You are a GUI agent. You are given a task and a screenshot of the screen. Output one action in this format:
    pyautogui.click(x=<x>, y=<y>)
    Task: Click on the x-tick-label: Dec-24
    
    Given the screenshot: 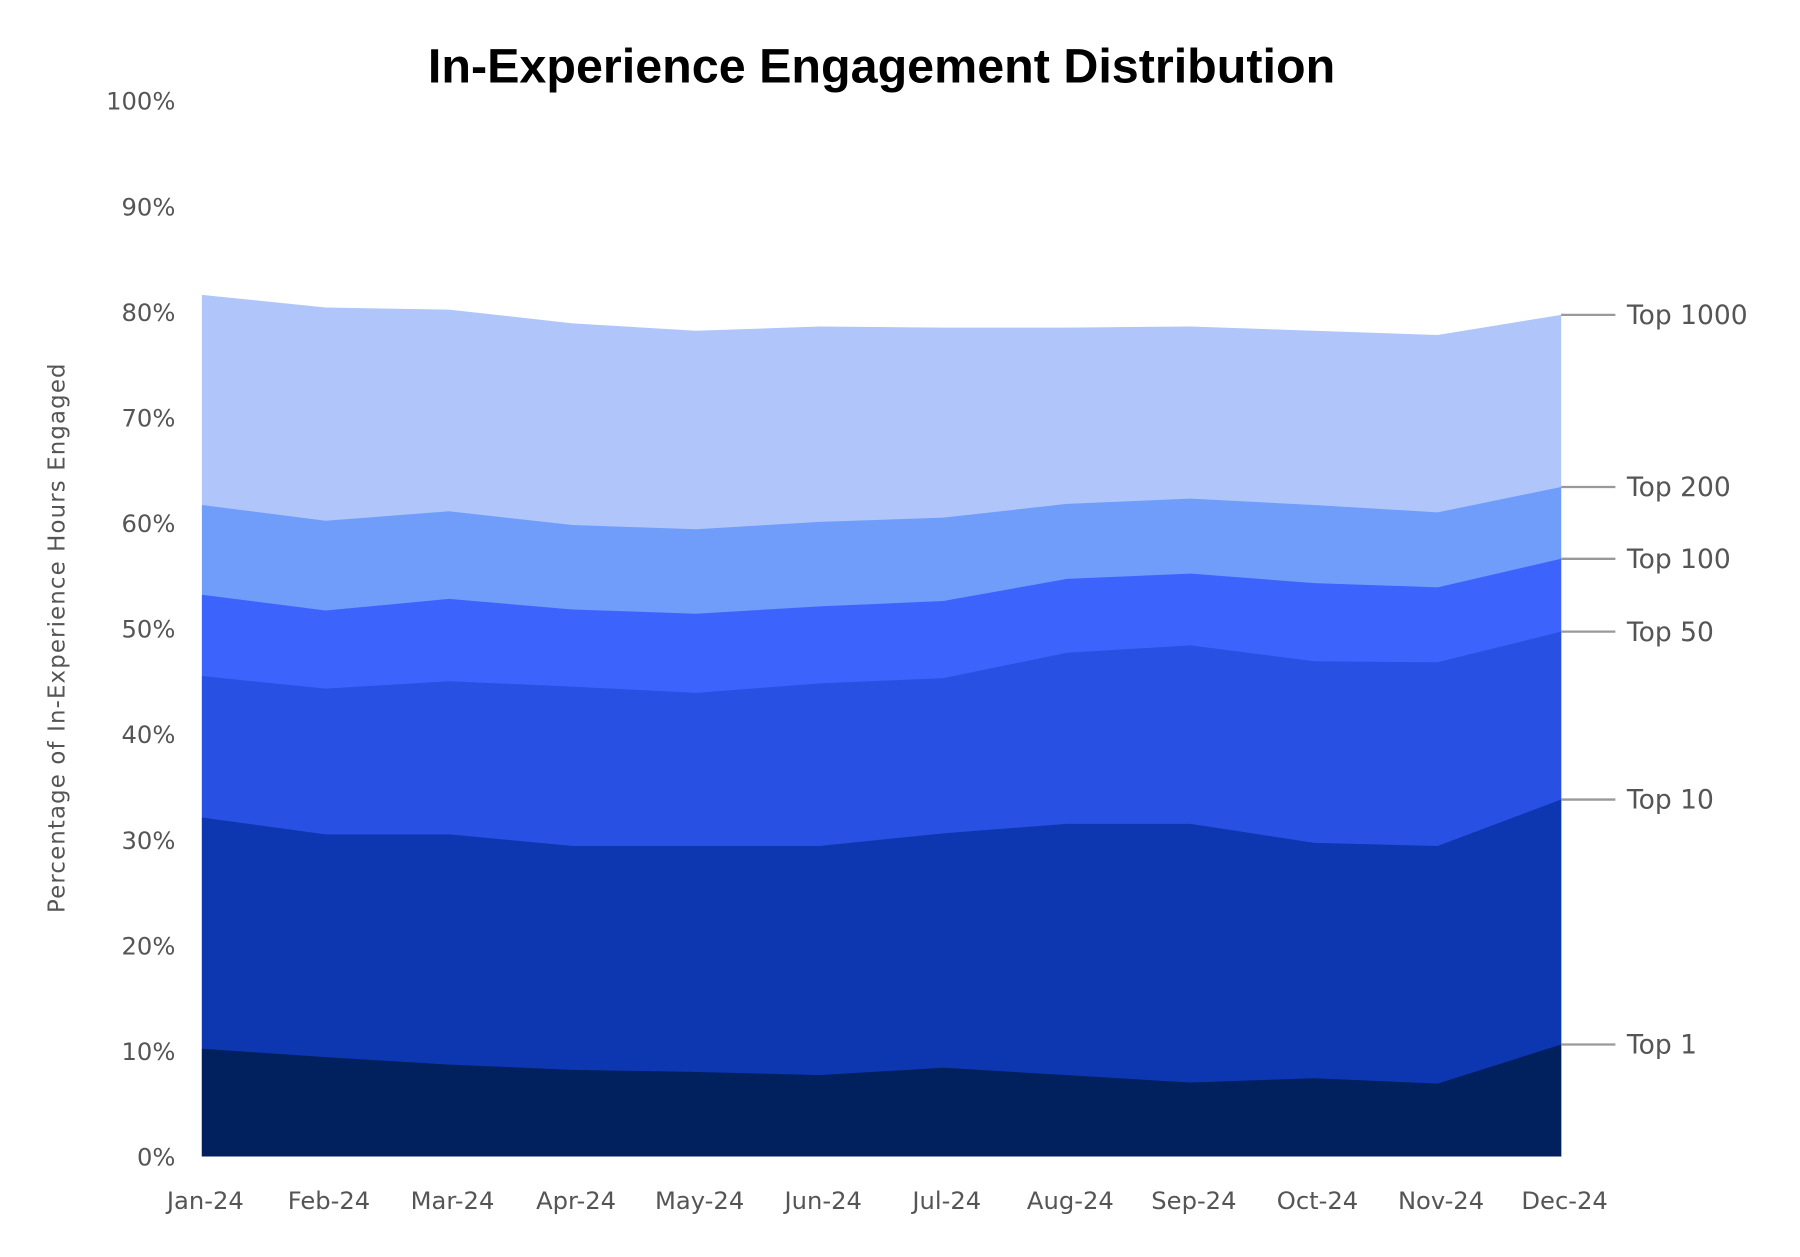 What is the action you would take?
    pyautogui.click(x=1564, y=1201)
    